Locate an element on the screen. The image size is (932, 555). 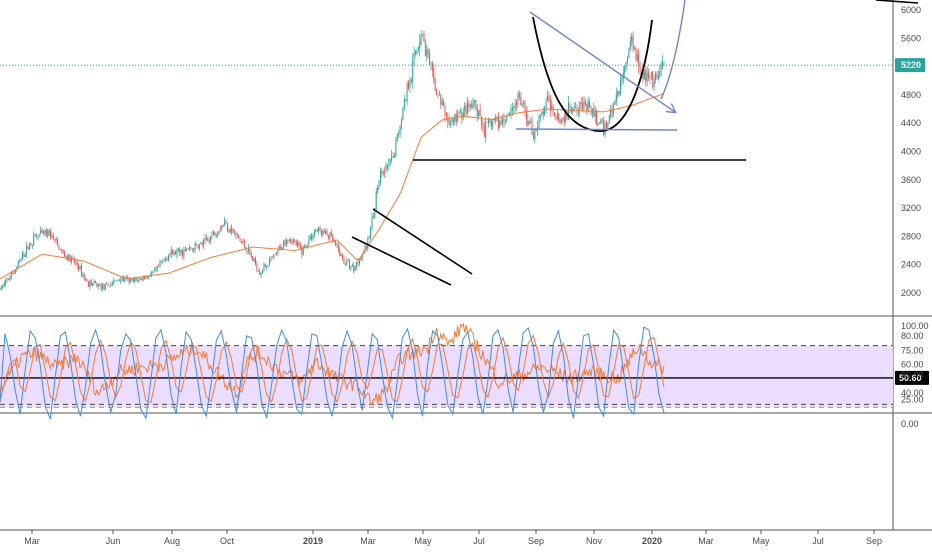
horizontal-support-trendline is located at coordinates (596, 129).